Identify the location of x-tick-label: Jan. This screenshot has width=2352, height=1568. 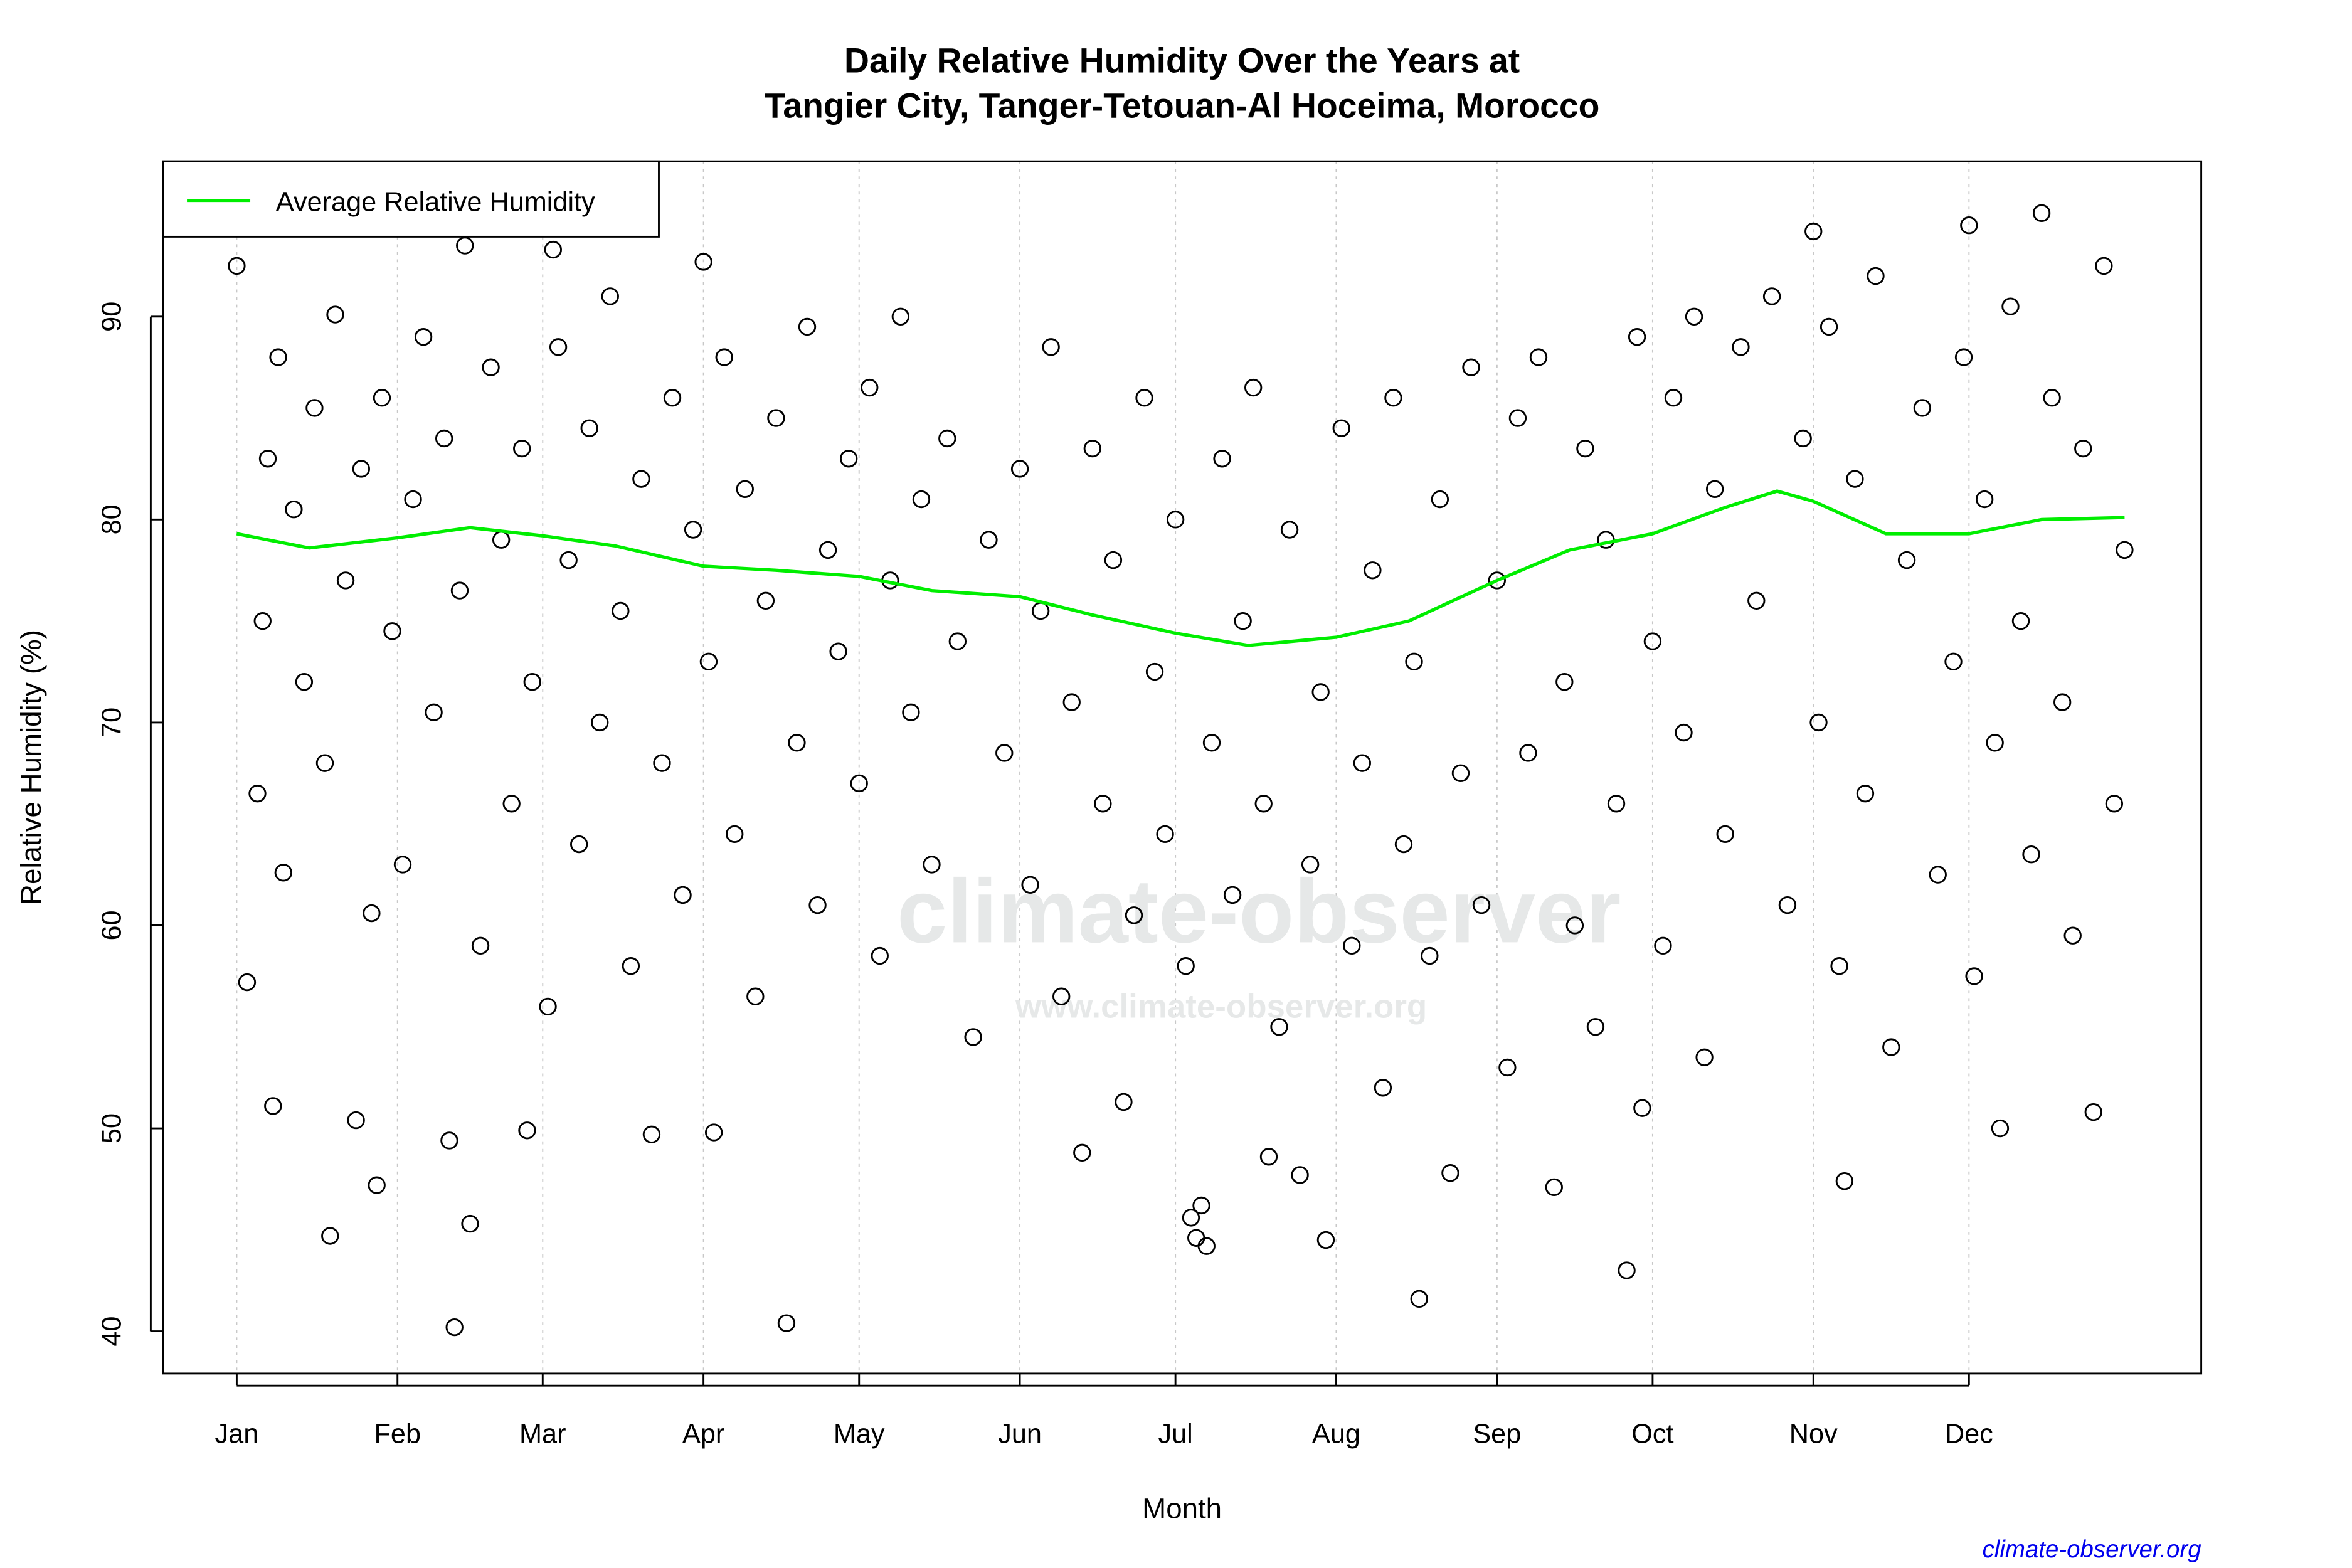
(237, 1434).